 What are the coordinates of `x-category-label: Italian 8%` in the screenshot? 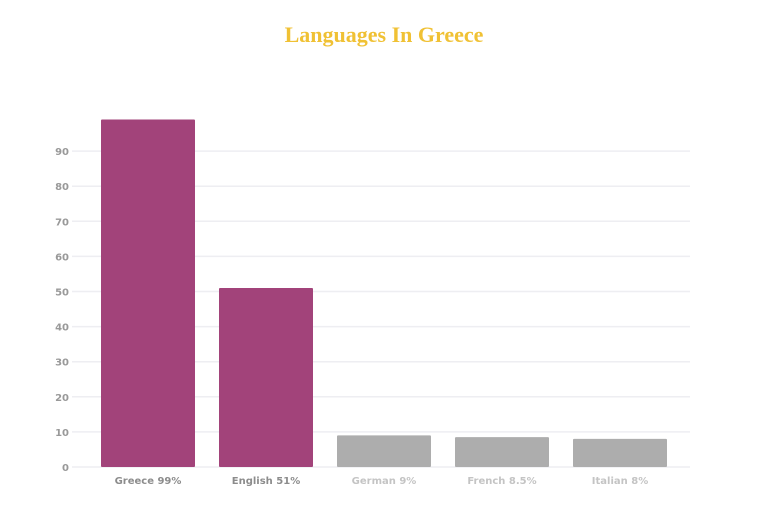 It's located at (620, 481).